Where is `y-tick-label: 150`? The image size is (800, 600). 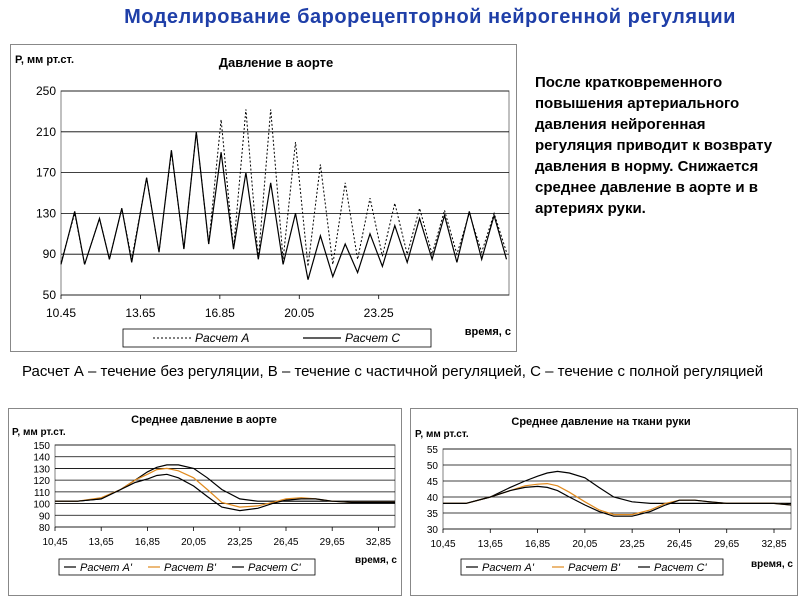
y-tick-label: 150 is located at coordinates (41, 446).